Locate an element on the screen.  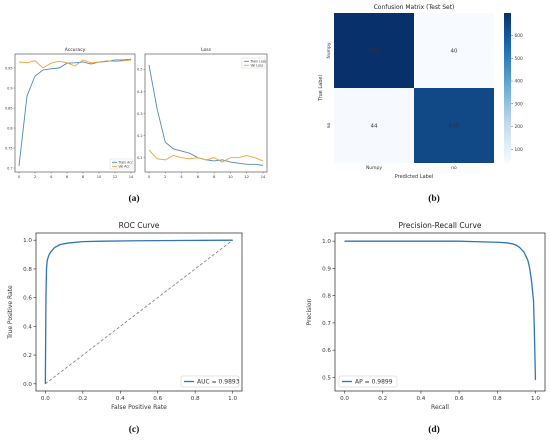
legend-label: Val Acc is located at coordinates (125, 167).